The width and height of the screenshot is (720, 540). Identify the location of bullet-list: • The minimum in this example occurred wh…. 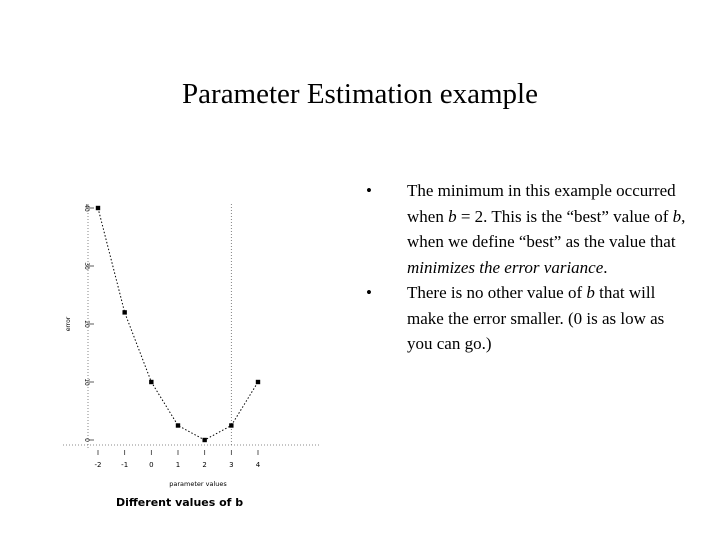
(526, 267).